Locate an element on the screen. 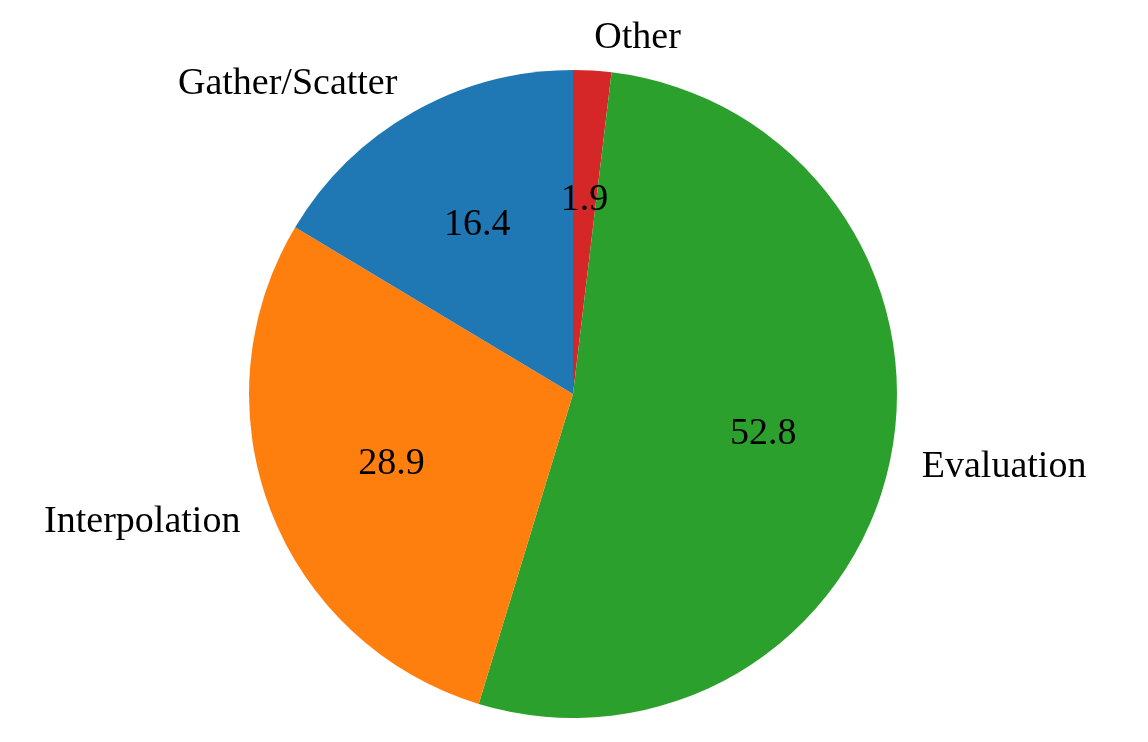  slice-label: Other is located at coordinates (638, 35).